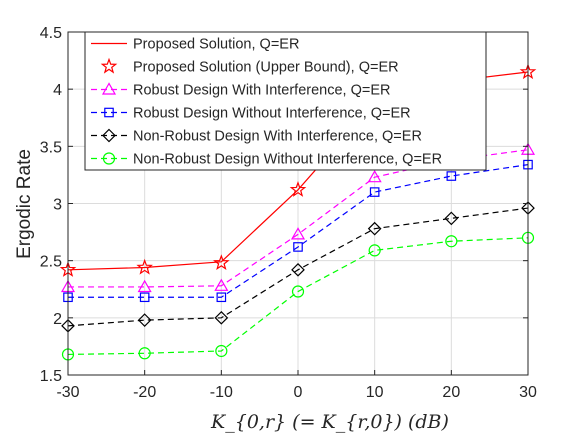 This screenshot has height=443, width=584. What do you see at coordinates (51, 147) in the screenshot?
I see `y-tick-label: 3.5` at bounding box center [51, 147].